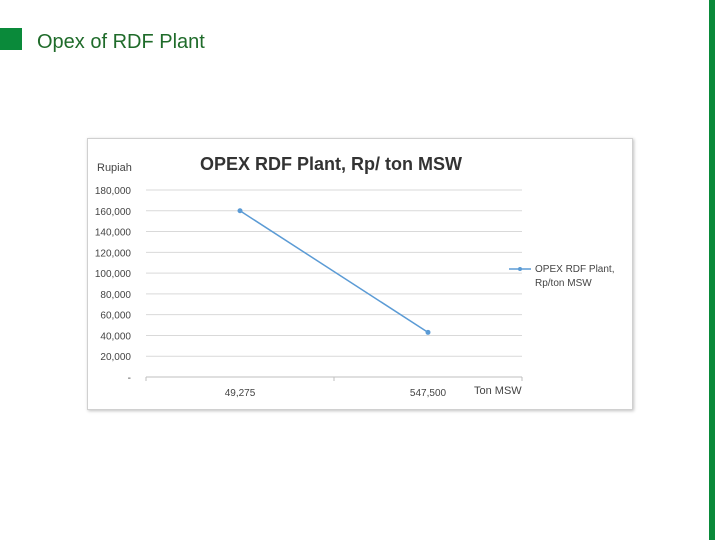 The image size is (720, 540). I want to click on y-tick-label: 80,000, so click(115, 295).